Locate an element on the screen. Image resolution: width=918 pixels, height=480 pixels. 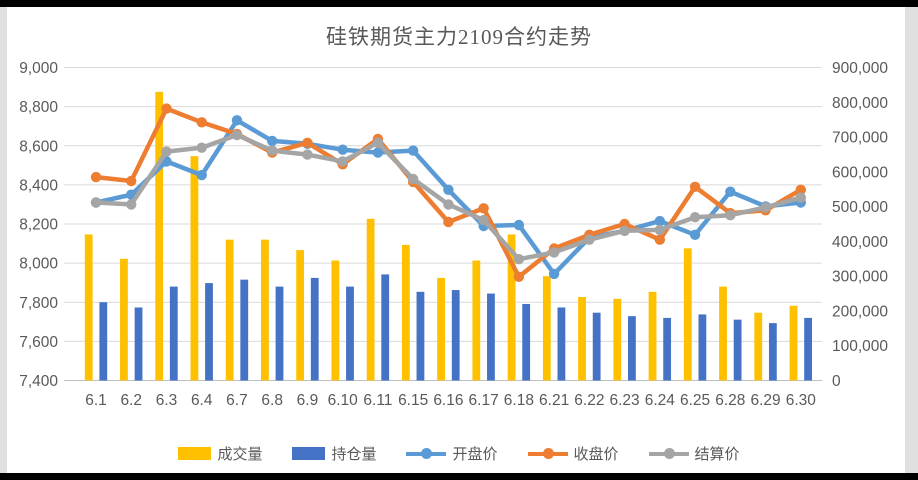
right-axis-tick: 100,000 is located at coordinates (860, 346).